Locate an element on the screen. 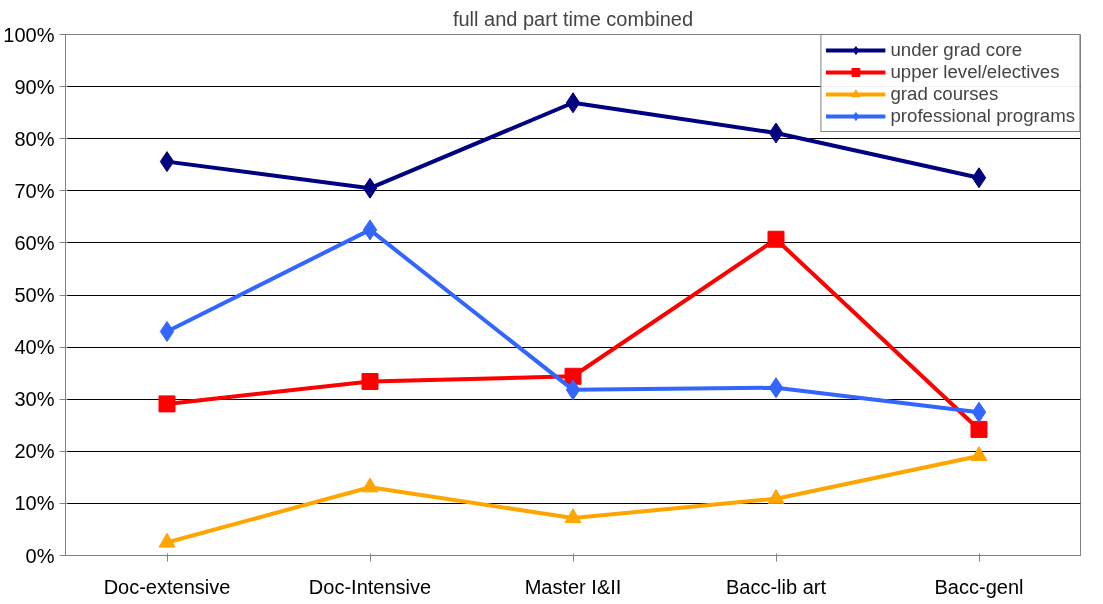 Image resolution: width=1103 pixels, height=604 pixels. x-tick-label: Doc-Intensive is located at coordinates (370, 586).